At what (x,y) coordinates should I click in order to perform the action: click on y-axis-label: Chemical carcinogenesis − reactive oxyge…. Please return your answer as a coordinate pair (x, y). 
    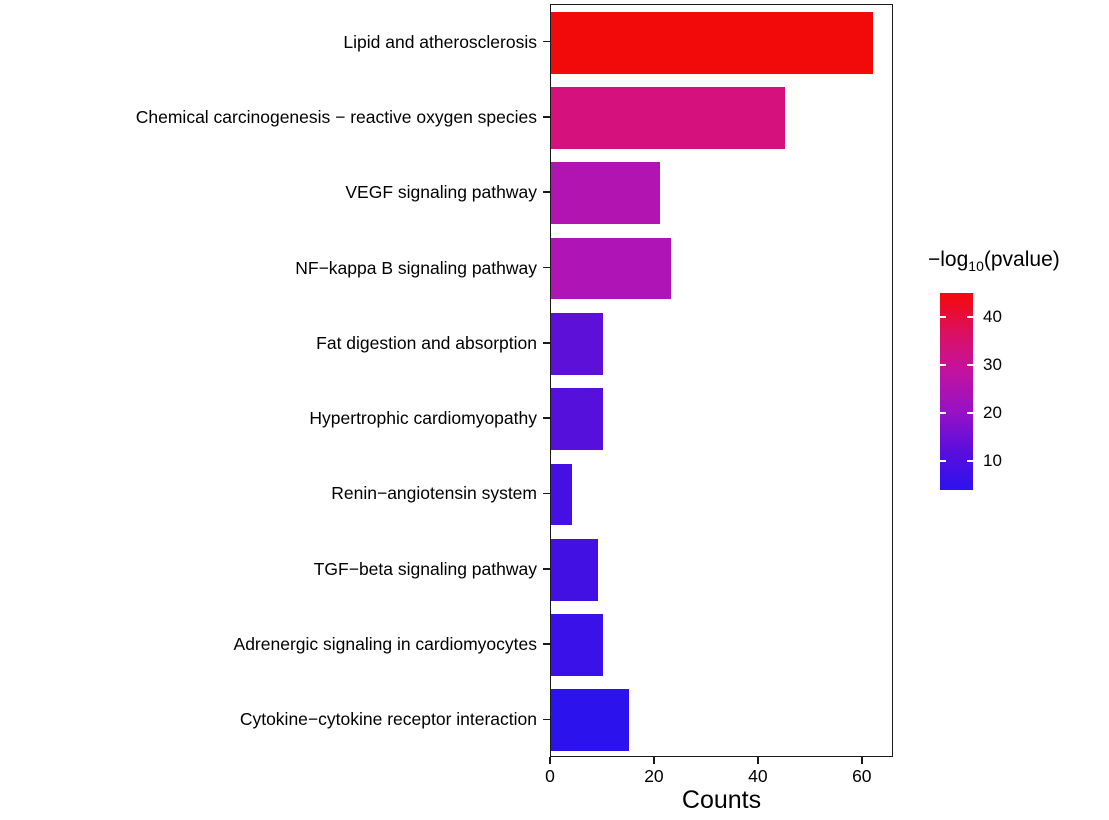
    Looking at the image, I should click on (336, 116).